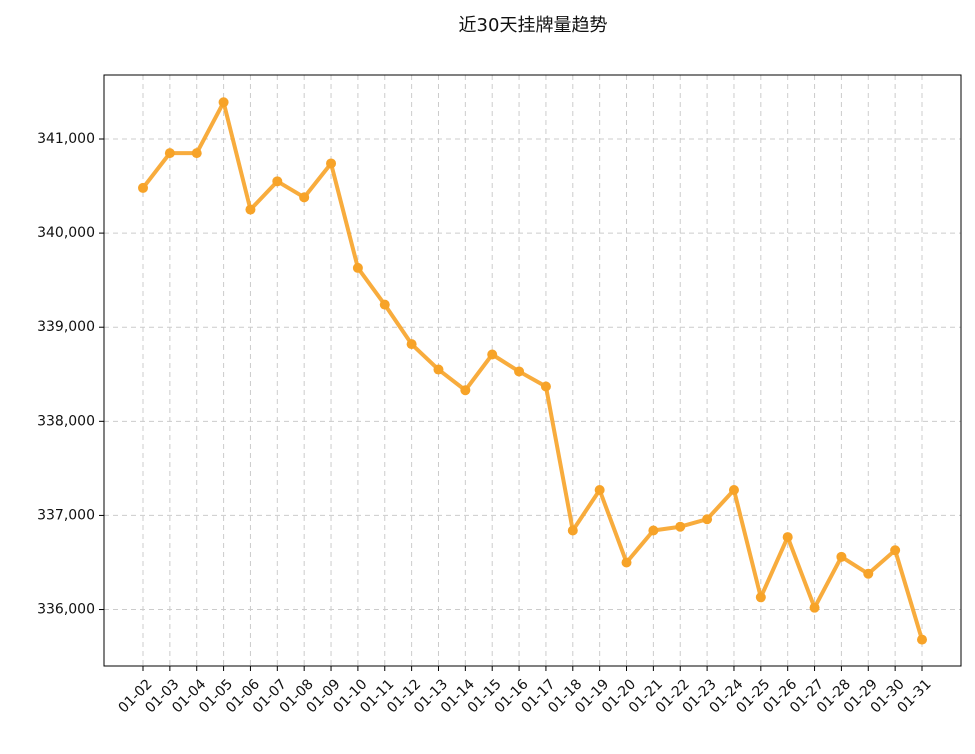 The image size is (975, 754). I want to click on y-tick-label: 339,000, so click(66, 327).